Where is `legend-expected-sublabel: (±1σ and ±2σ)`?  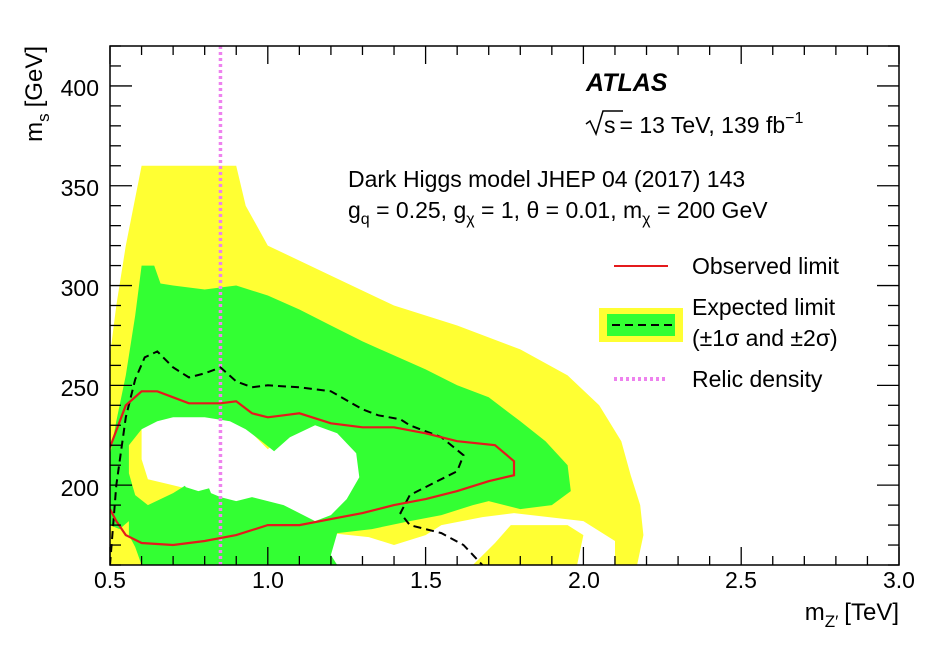 legend-expected-sublabel: (±1σ and ±2σ) is located at coordinates (765, 338).